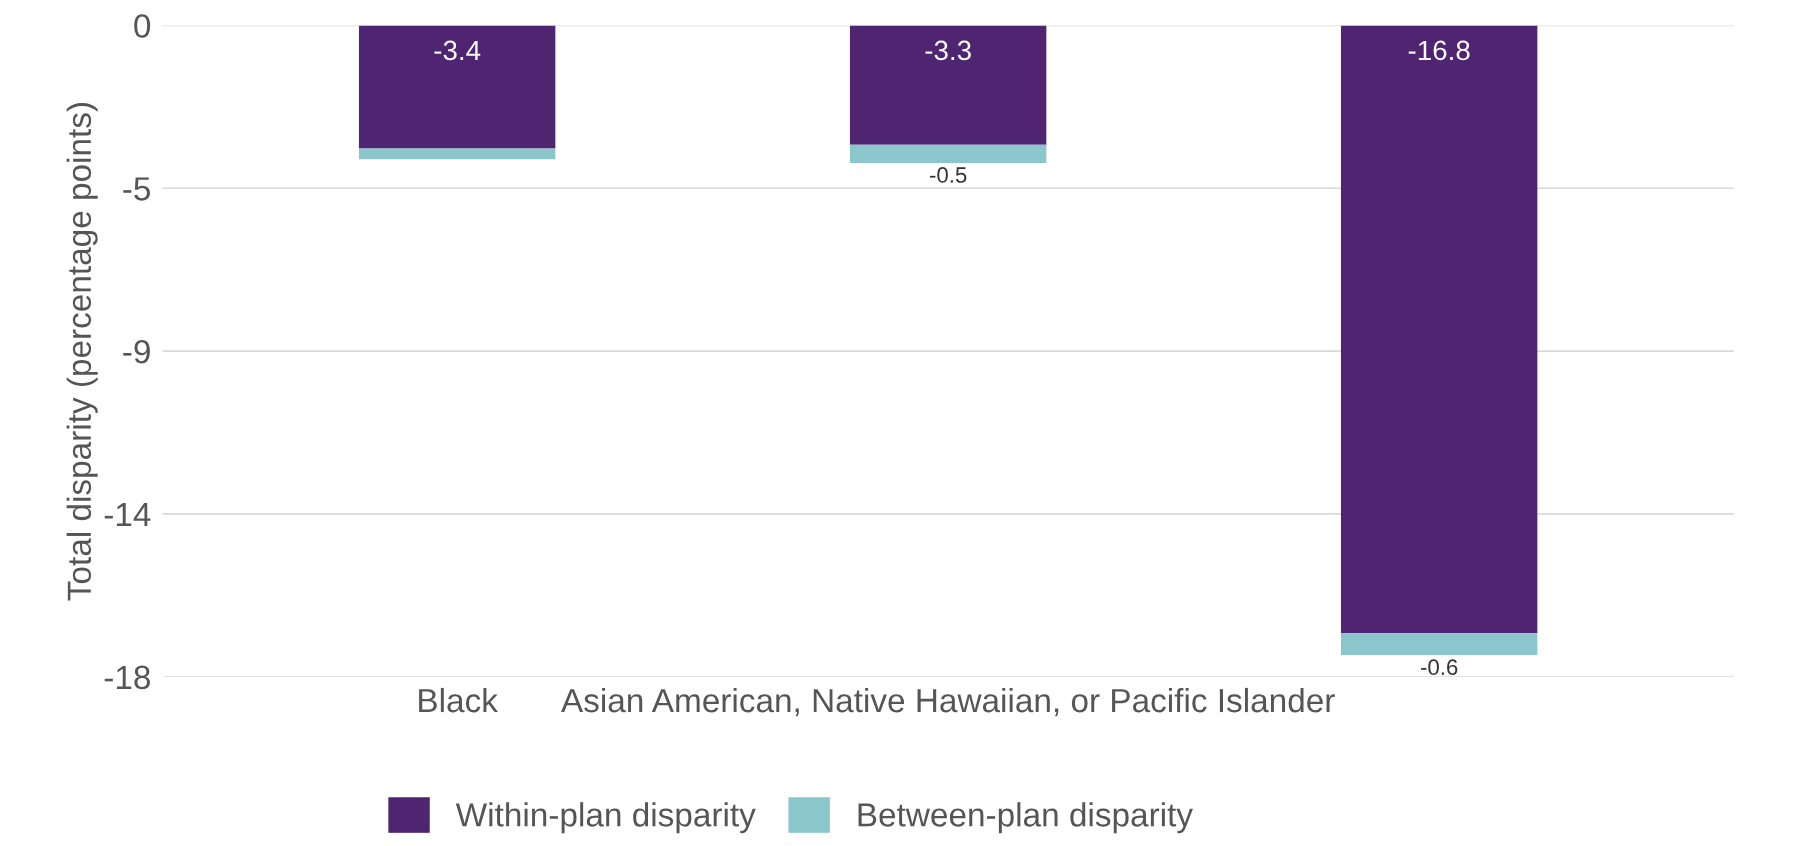 This screenshot has height=846, width=1806. Describe the element at coordinates (127, 677) in the screenshot. I see `y-tick-label: -18` at that location.